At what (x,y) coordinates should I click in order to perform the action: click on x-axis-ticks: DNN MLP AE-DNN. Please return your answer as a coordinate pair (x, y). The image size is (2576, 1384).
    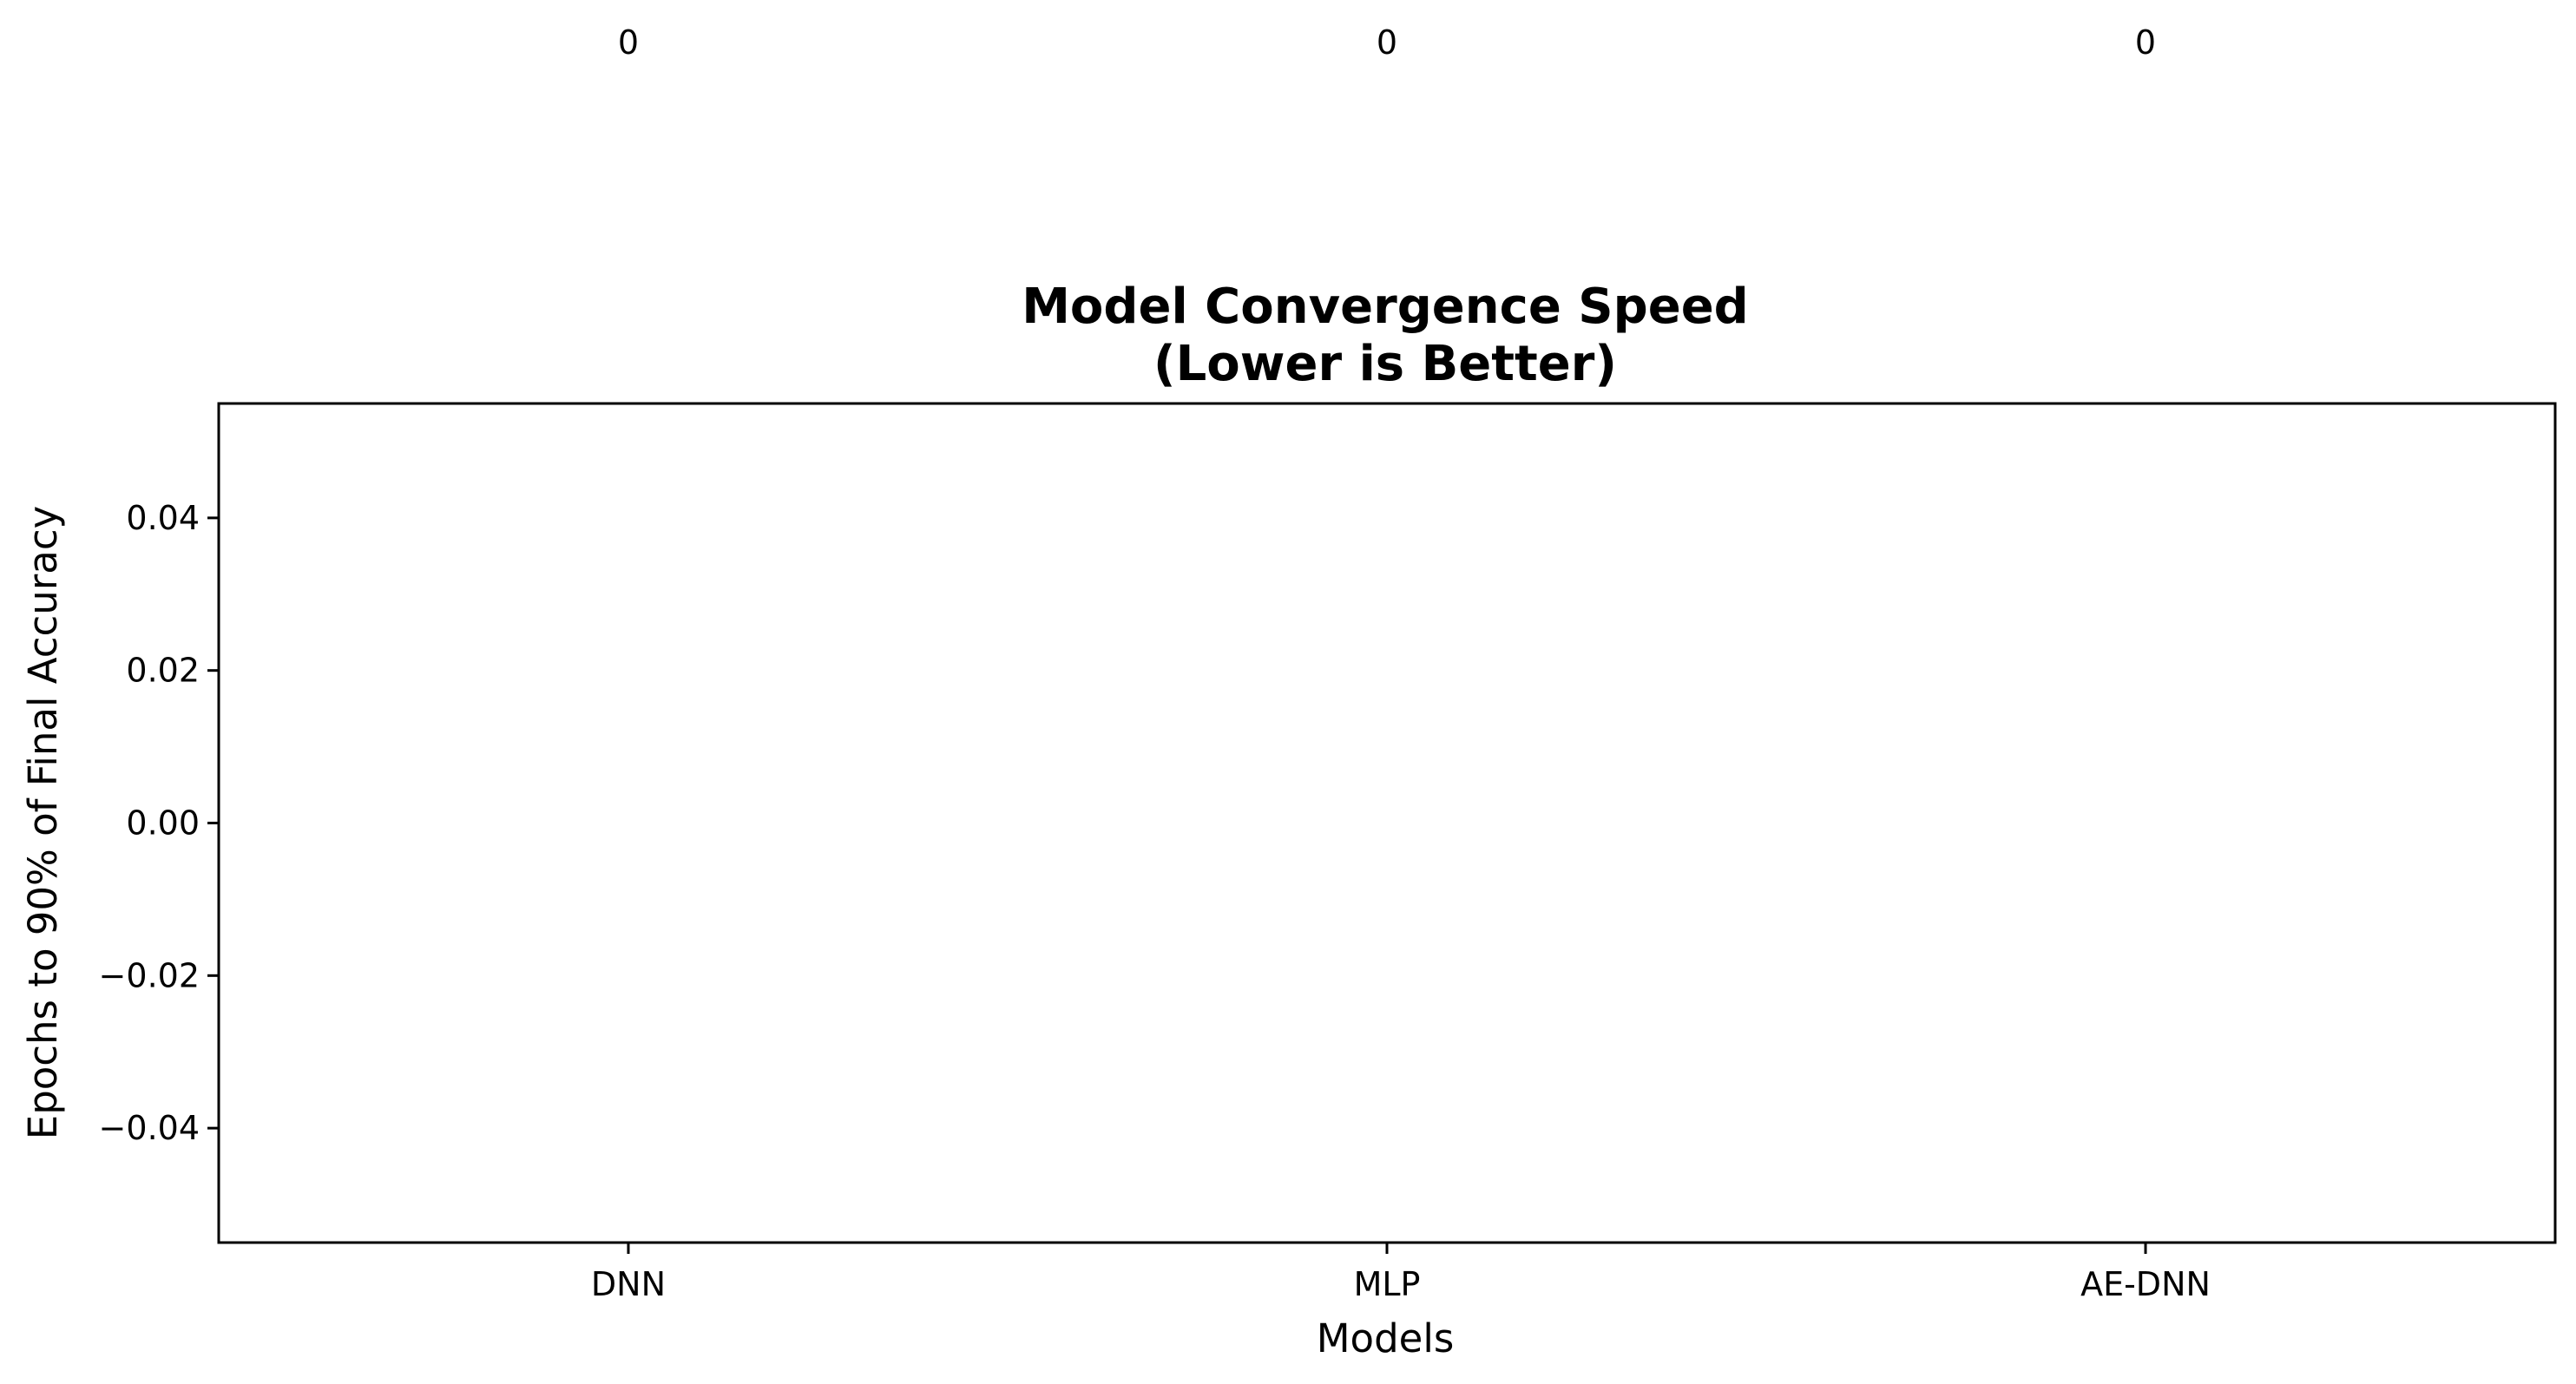
    Looking at the image, I should click on (1401, 1273).